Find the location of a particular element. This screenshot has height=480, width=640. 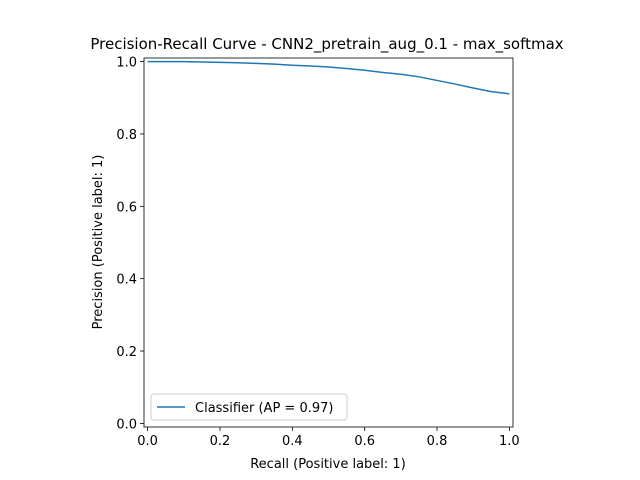

x-tick-label: 0.2 is located at coordinates (220, 441).